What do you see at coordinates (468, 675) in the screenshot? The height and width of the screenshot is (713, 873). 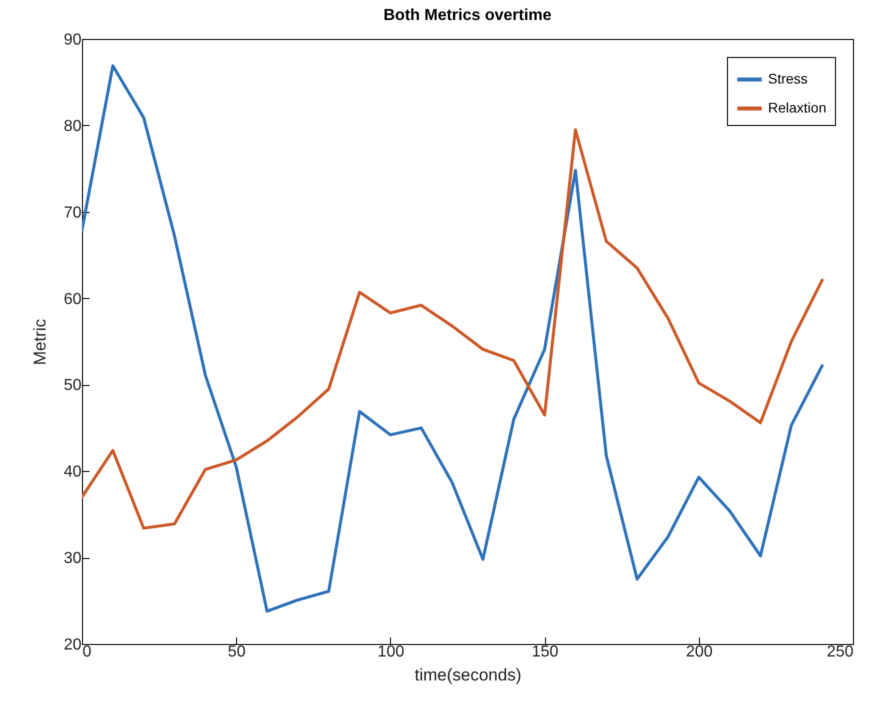 I see `x-axis-title: time(seconds)` at bounding box center [468, 675].